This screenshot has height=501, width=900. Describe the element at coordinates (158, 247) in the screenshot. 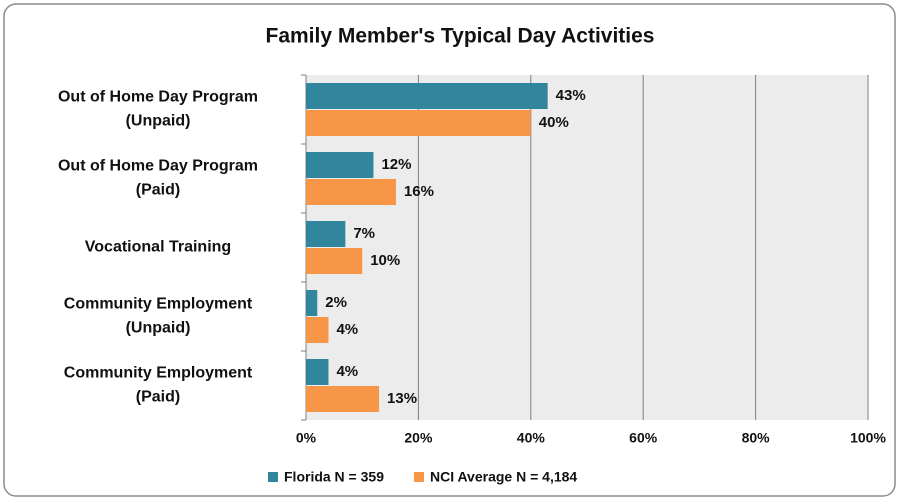

I see `y-tick-label: Vocational Training` at that location.